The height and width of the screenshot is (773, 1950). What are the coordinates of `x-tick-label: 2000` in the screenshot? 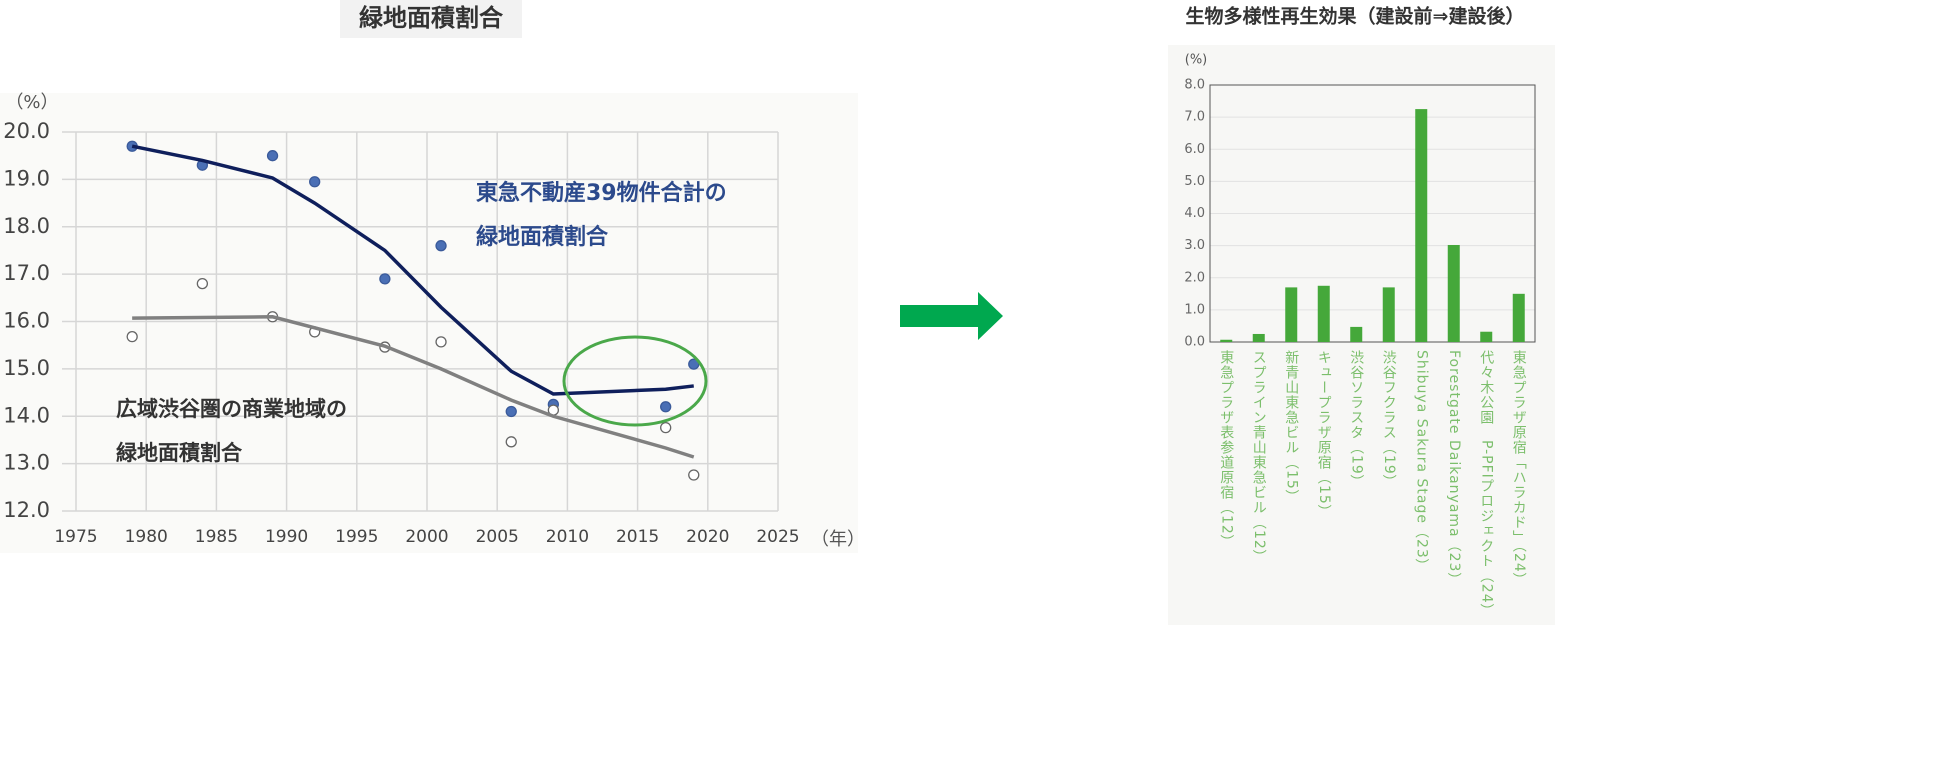 It's located at (426, 537).